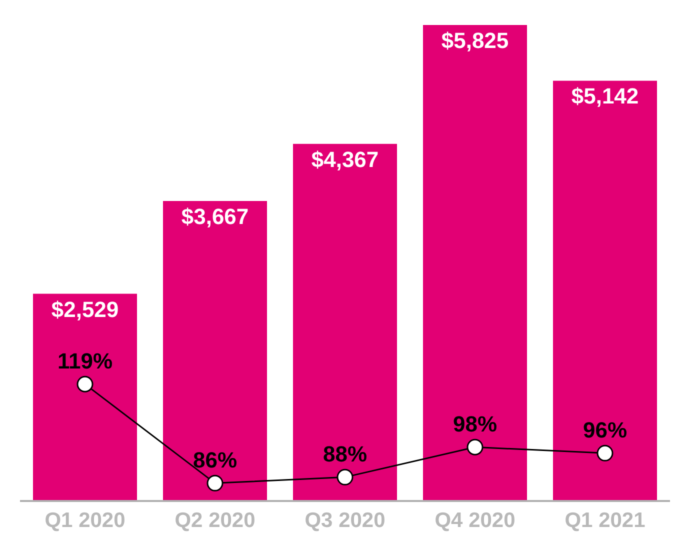 This screenshot has height=560, width=690. What do you see at coordinates (345, 453) in the screenshot?
I see `data-label: 88%` at bounding box center [345, 453].